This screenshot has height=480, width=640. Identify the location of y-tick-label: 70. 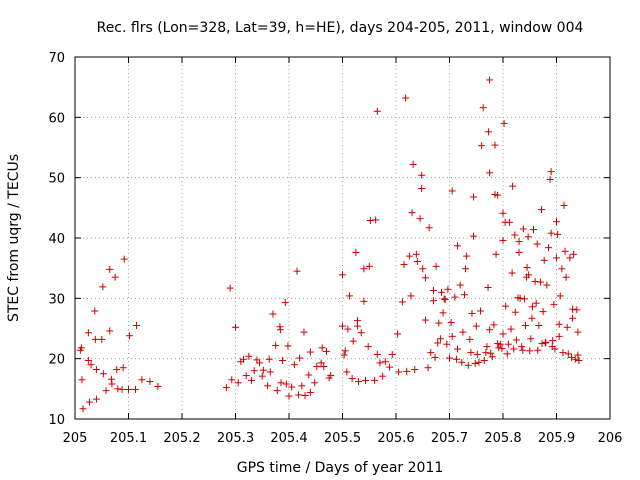
(56, 58).